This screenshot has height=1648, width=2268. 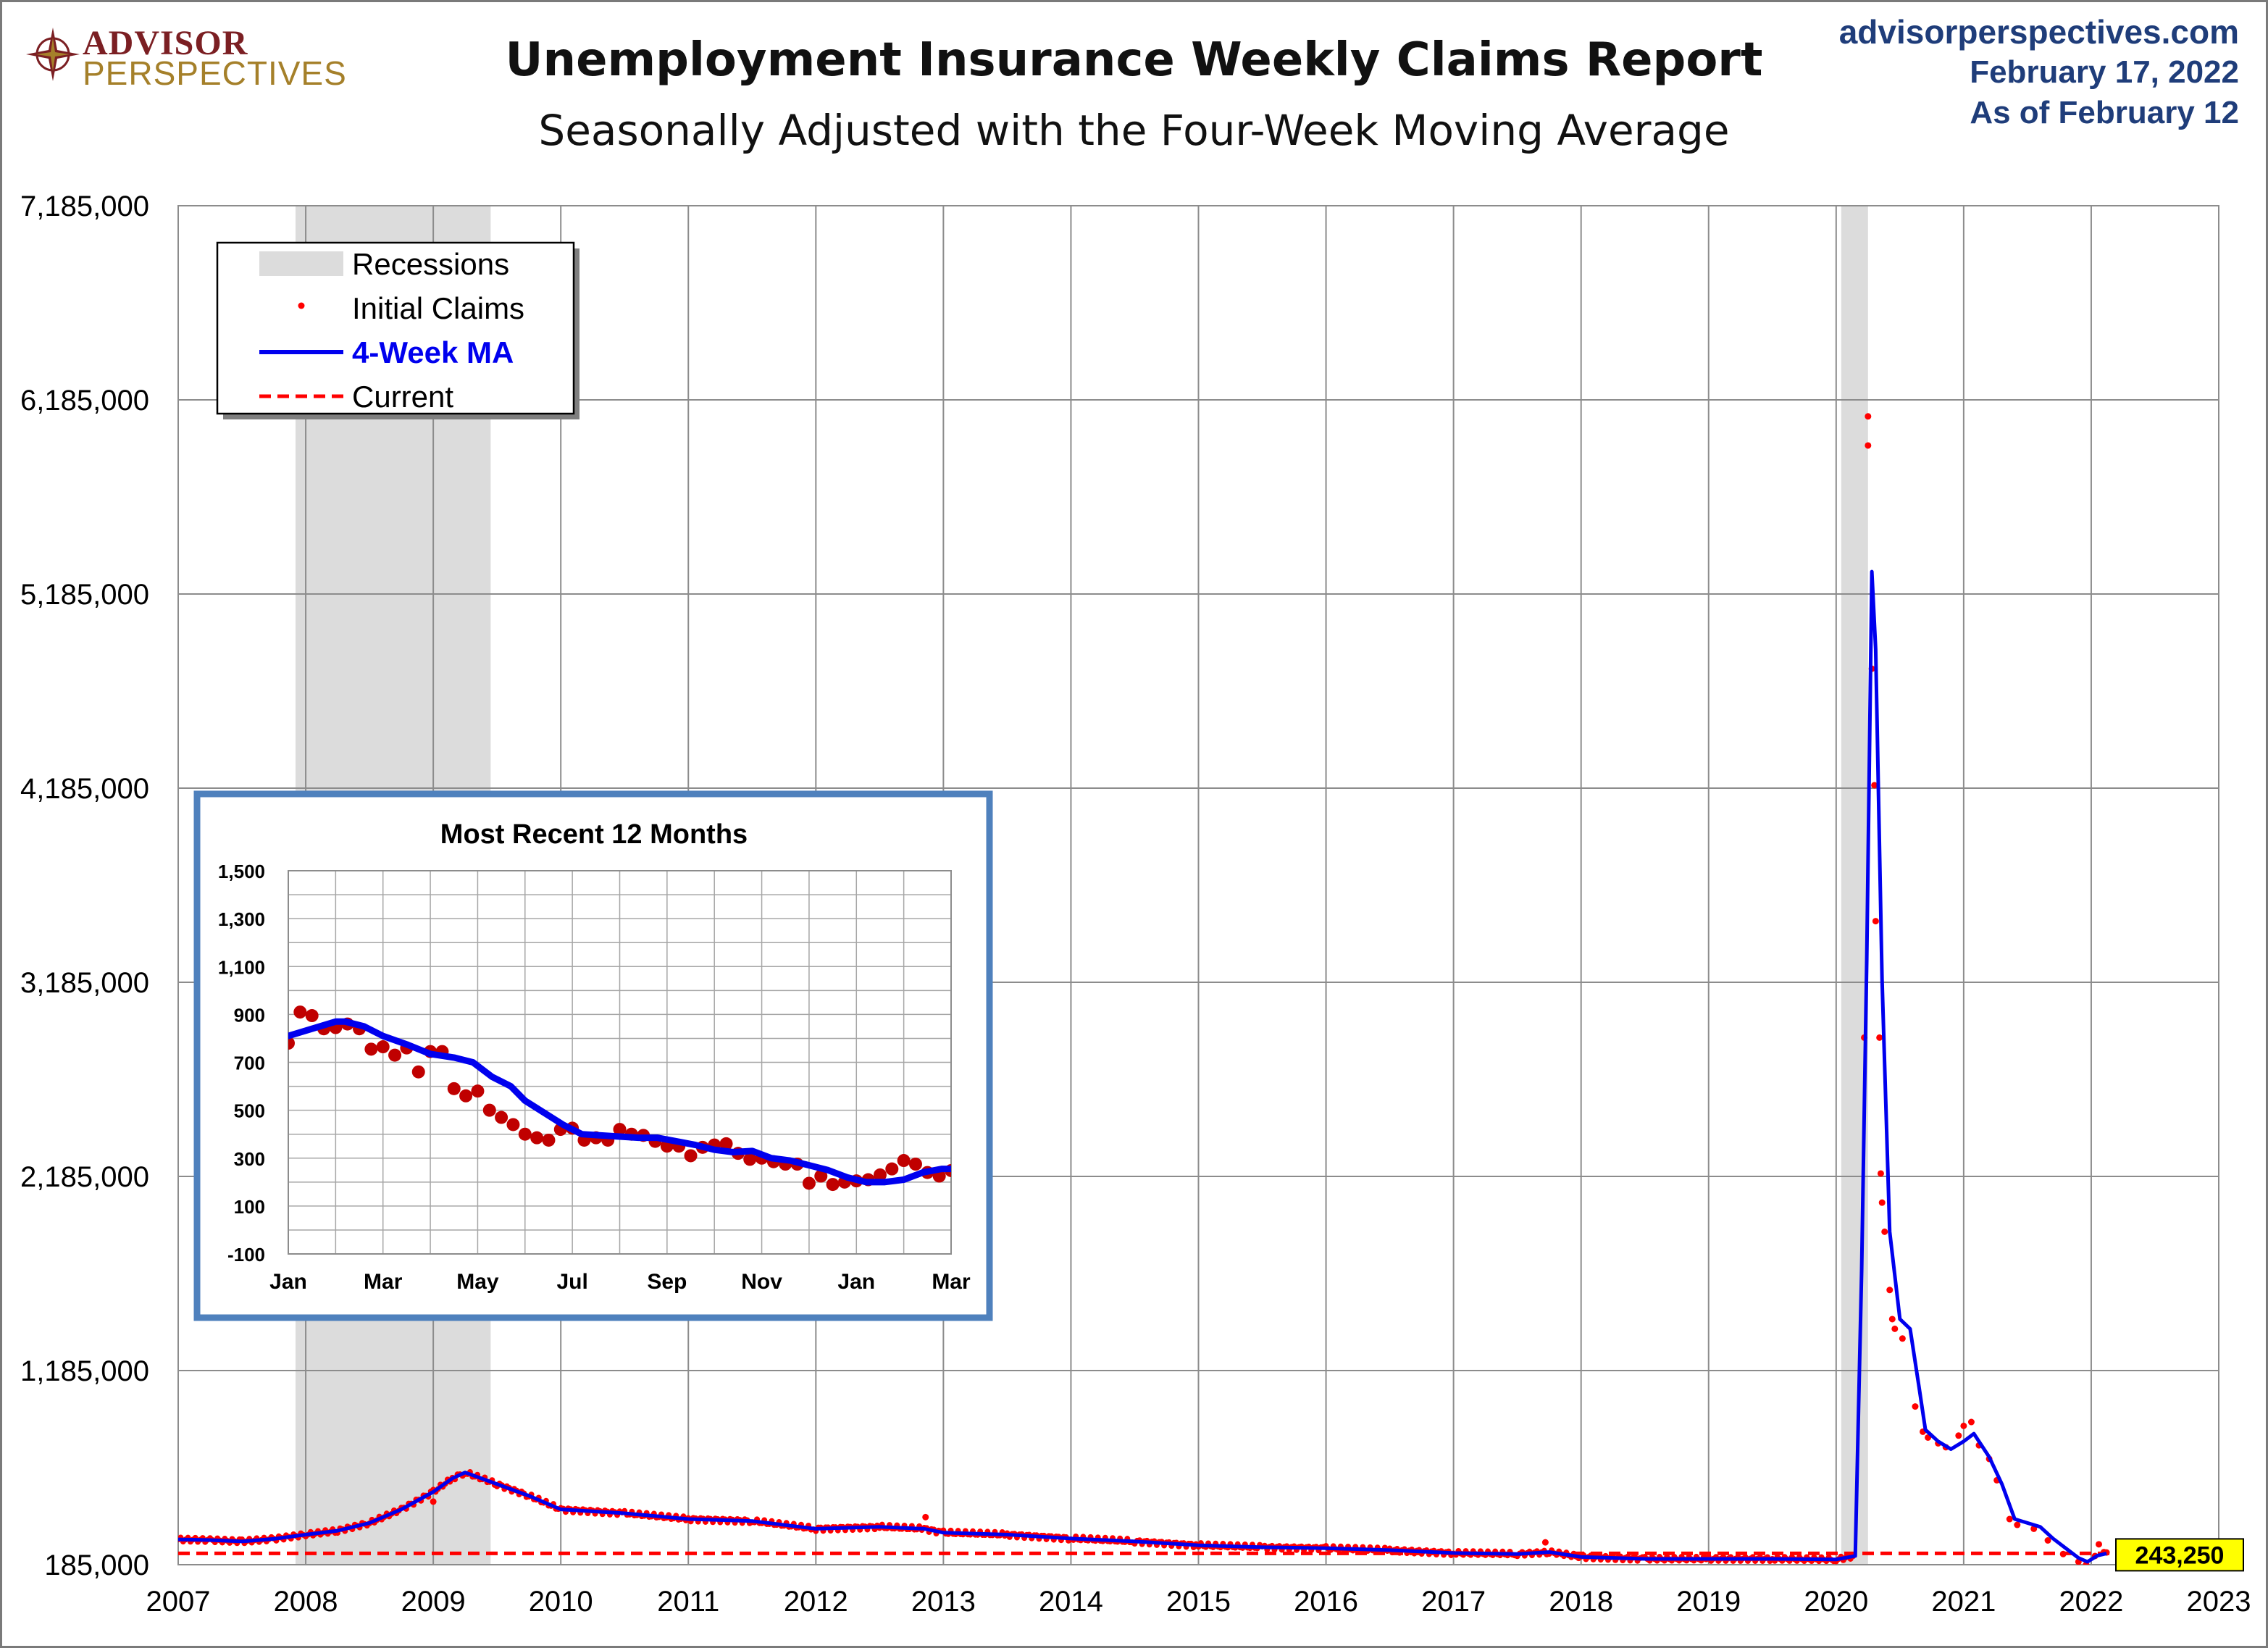 What do you see at coordinates (306, 1602) in the screenshot?
I see `x-tick-label: 2008` at bounding box center [306, 1602].